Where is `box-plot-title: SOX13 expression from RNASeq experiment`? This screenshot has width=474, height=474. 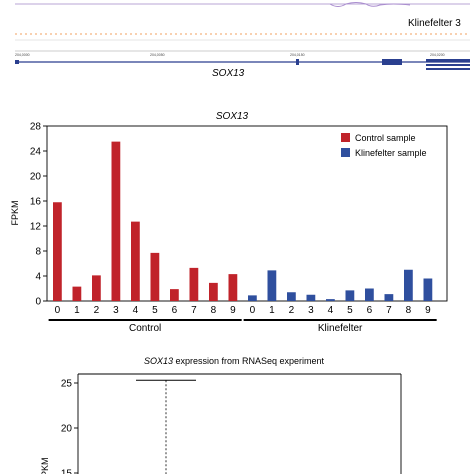 box-plot-title: SOX13 expression from RNASeq experiment is located at coordinates (234, 361).